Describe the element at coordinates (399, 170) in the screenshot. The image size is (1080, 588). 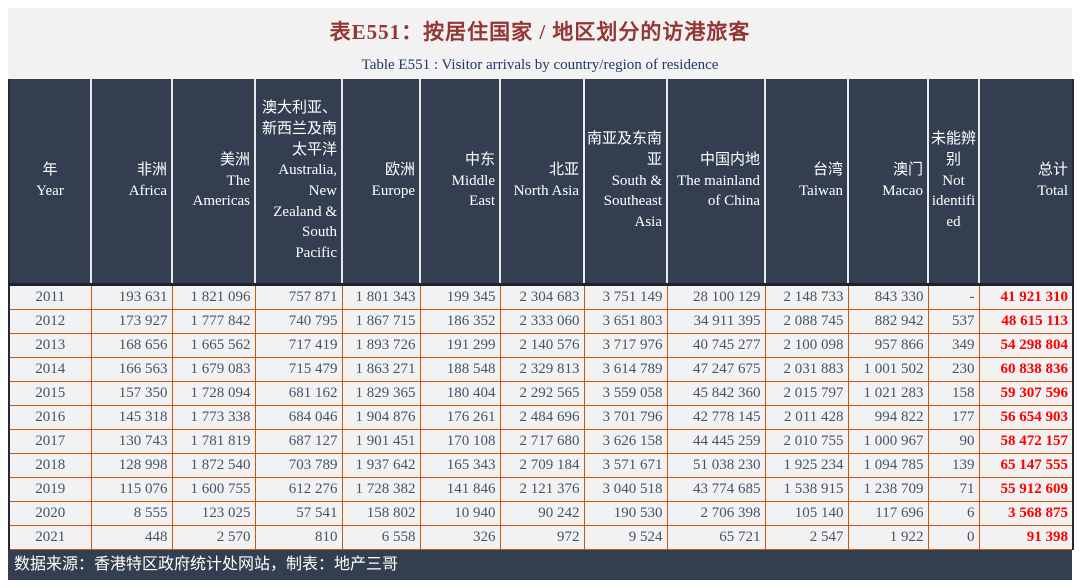
I see `column-header-zh: 欧洲` at that location.